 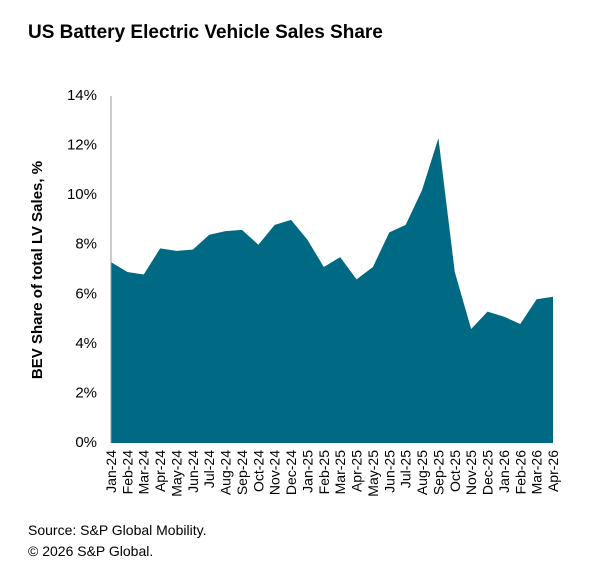 I want to click on x-tick-label: Nov-25, so click(x=471, y=472).